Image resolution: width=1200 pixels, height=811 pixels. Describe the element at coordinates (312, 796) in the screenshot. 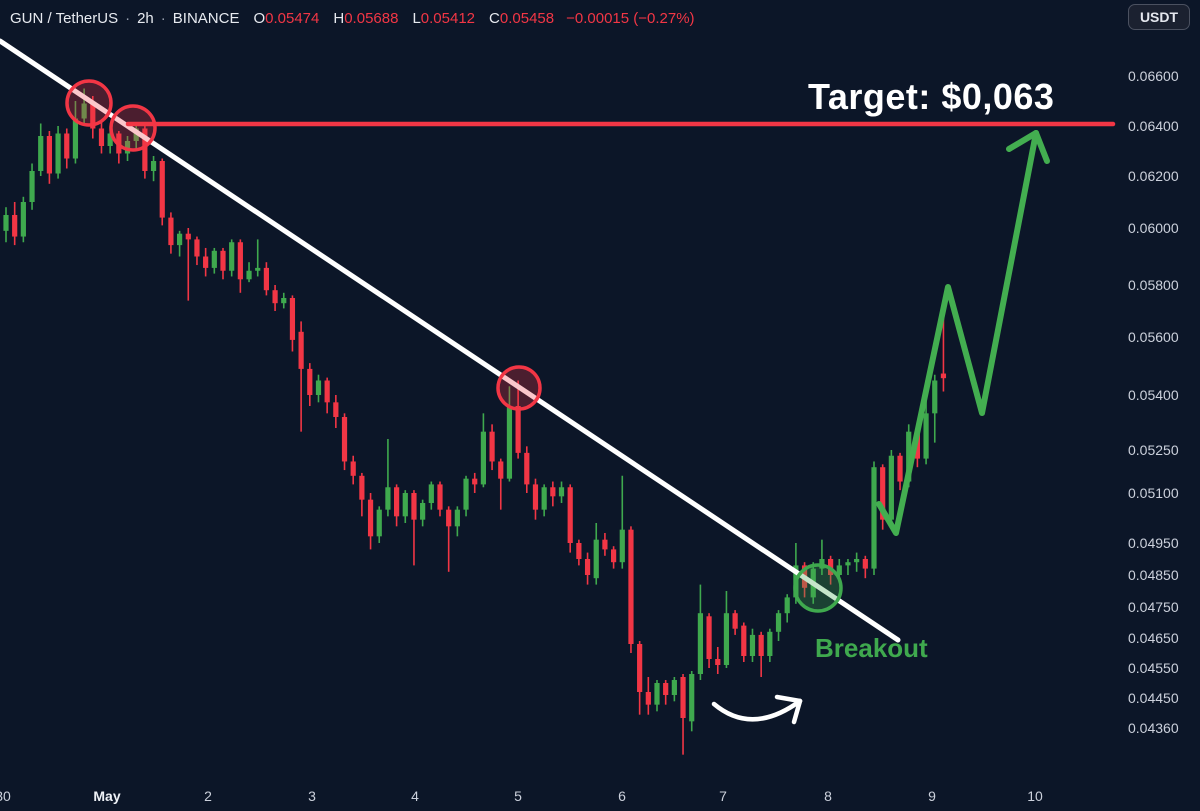

I see `time-tick: 3` at that location.